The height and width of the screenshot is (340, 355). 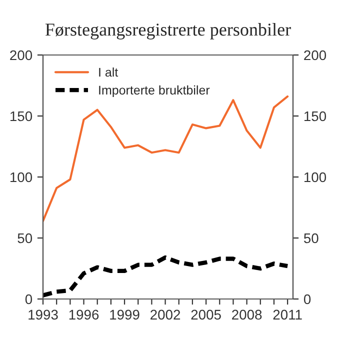 What do you see at coordinates (166, 276) in the screenshot?
I see `line-series` at bounding box center [166, 276].